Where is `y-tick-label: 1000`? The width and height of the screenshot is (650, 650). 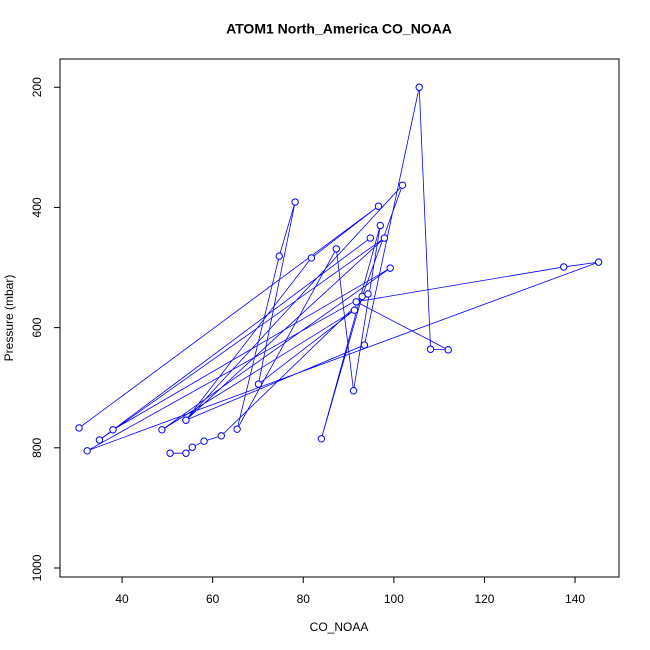
y-tick-label: 1000 is located at coordinates (37, 567).